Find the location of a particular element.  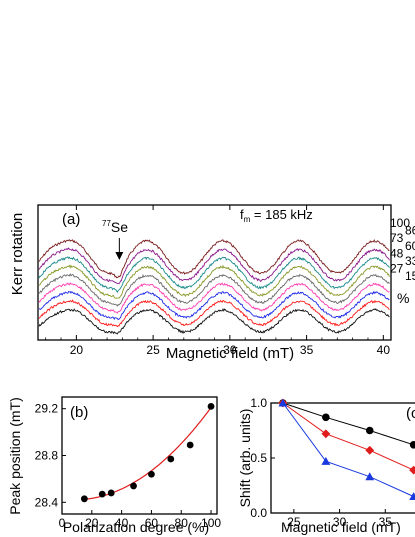

panel-a-x-label: Magnetic field (mT) is located at coordinates (230, 353).